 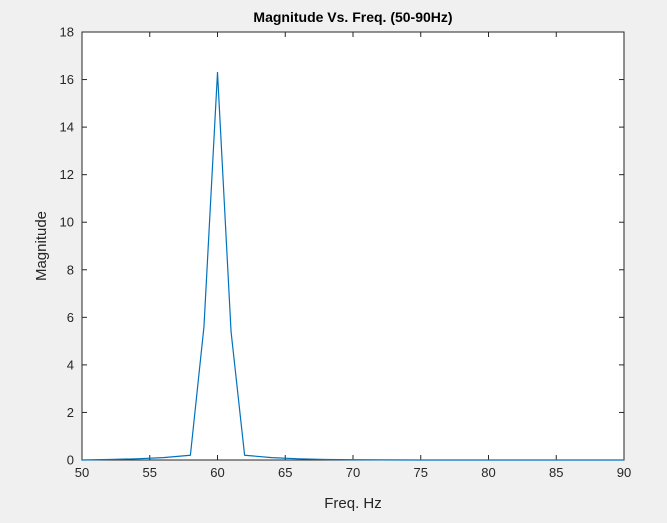 What do you see at coordinates (556, 472) in the screenshot?
I see `x-tick-label: 85` at bounding box center [556, 472].